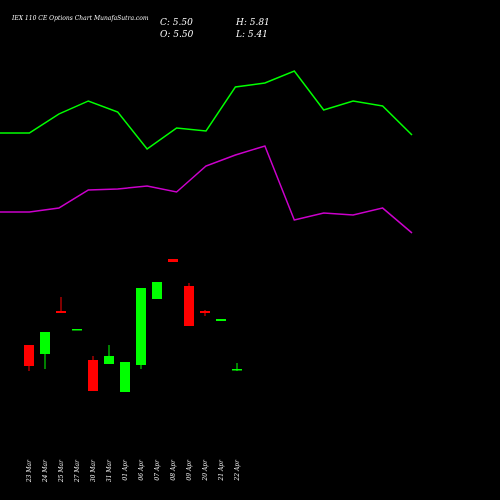  Describe the element at coordinates (109, 470) in the screenshot. I see `x-tick-label: 31 Mar` at that location.